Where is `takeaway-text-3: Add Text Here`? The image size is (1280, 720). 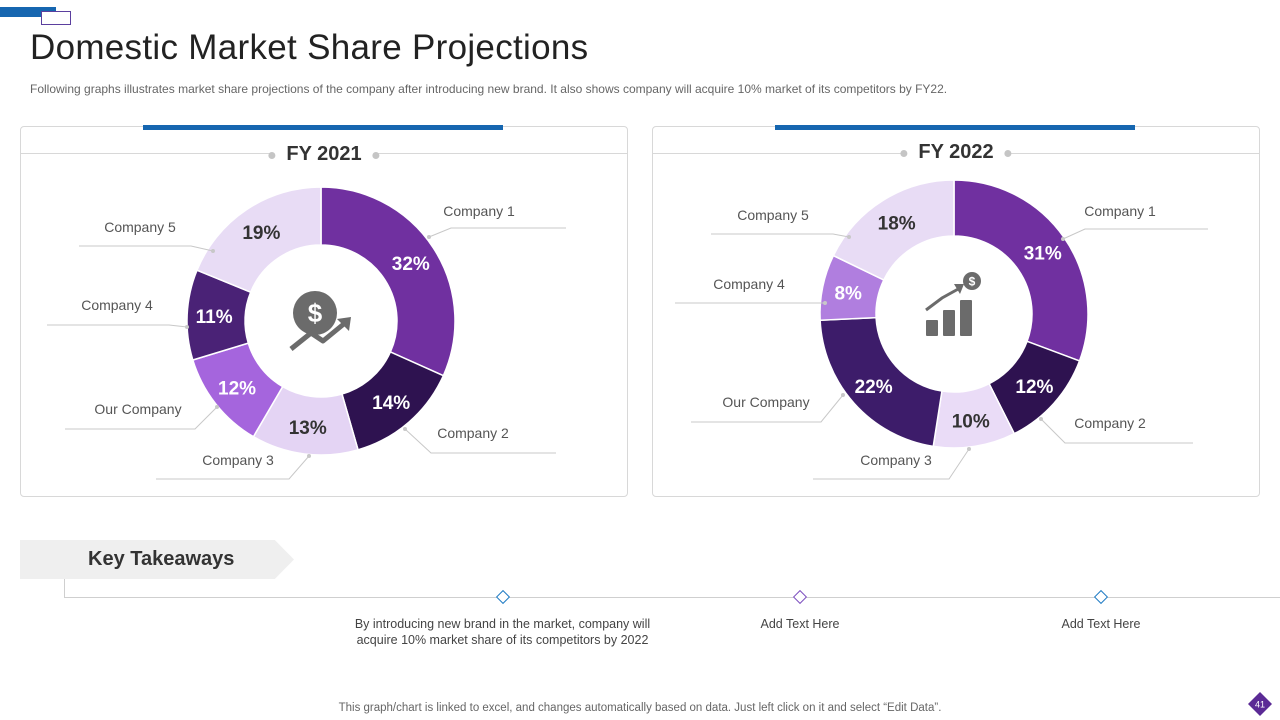 takeaway-text-3: Add Text Here is located at coordinates (1101, 624).